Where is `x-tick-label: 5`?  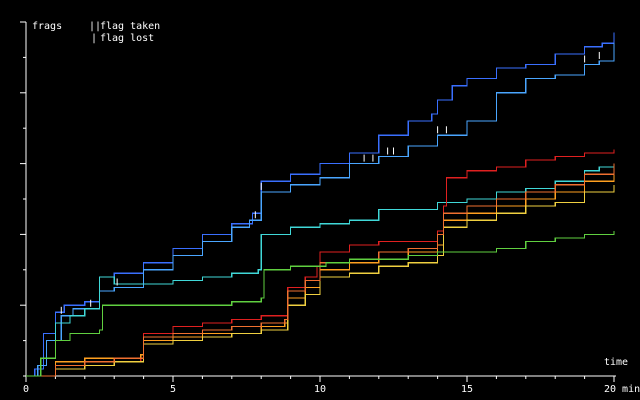
x-tick-label: 5 is located at coordinates (173, 389).